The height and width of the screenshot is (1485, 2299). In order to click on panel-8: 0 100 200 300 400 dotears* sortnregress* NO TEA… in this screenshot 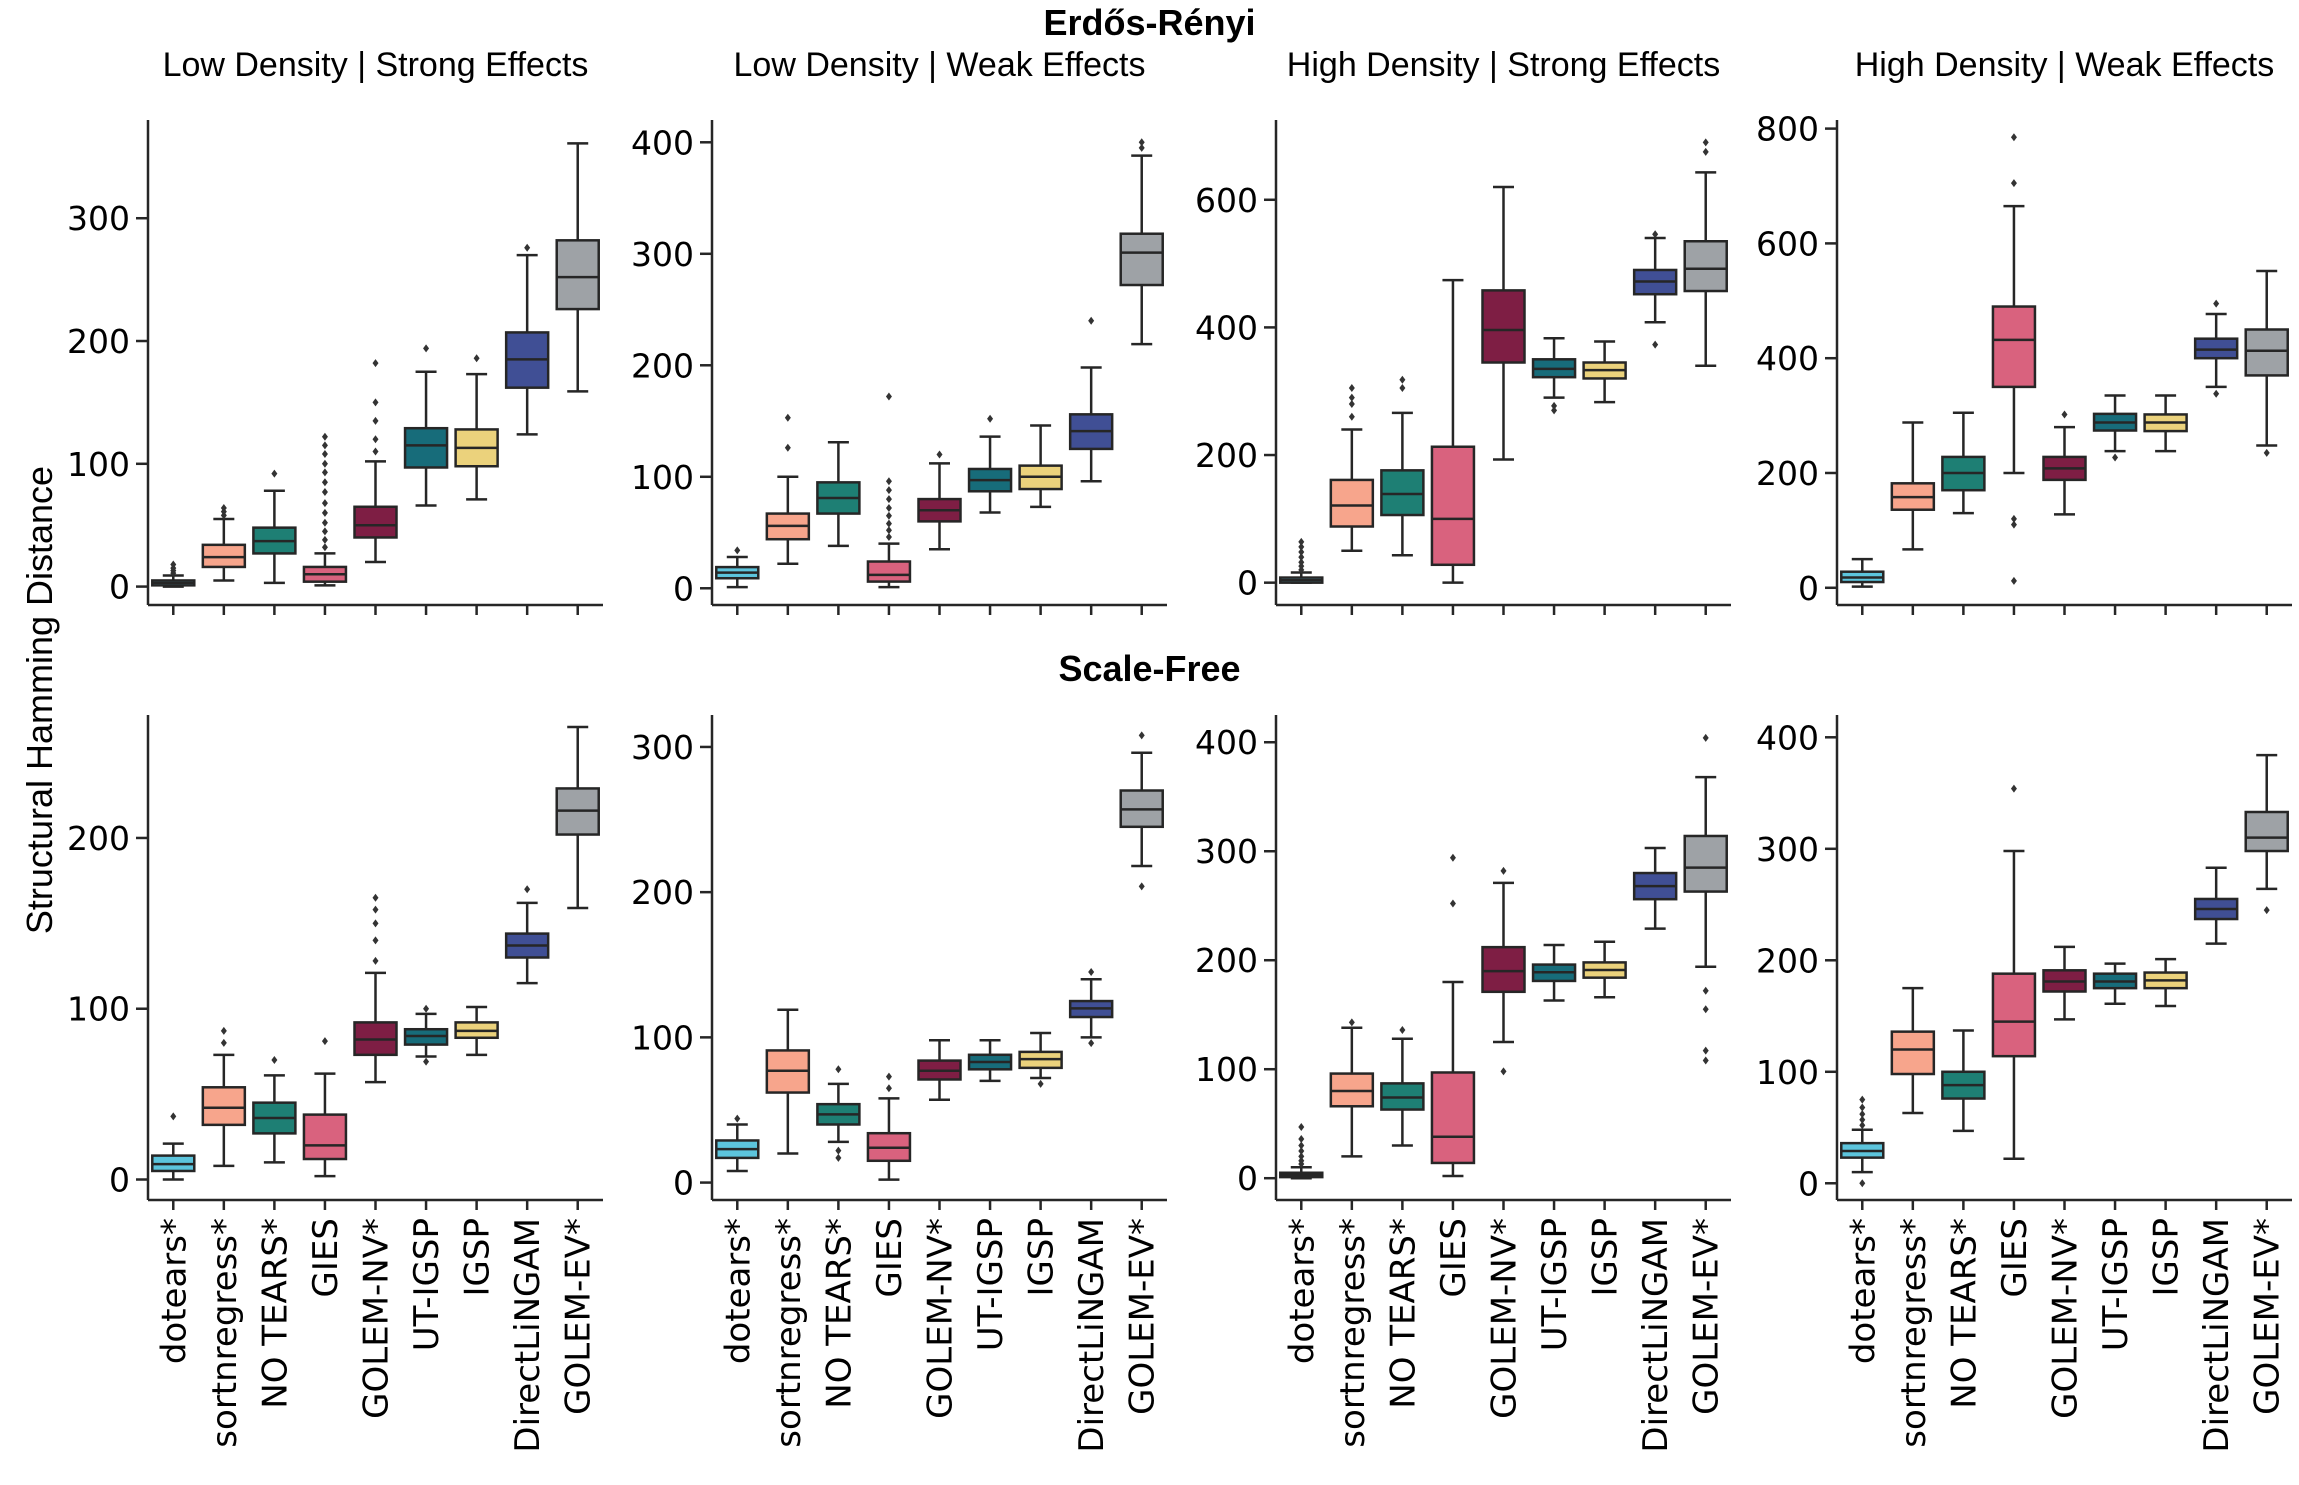, I will do `click(2024, 1084)`.